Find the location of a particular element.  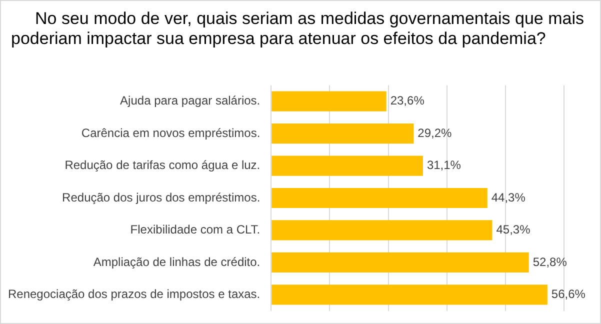

y-tick-label: Flexibilidade com a CLT. is located at coordinates (195, 229).